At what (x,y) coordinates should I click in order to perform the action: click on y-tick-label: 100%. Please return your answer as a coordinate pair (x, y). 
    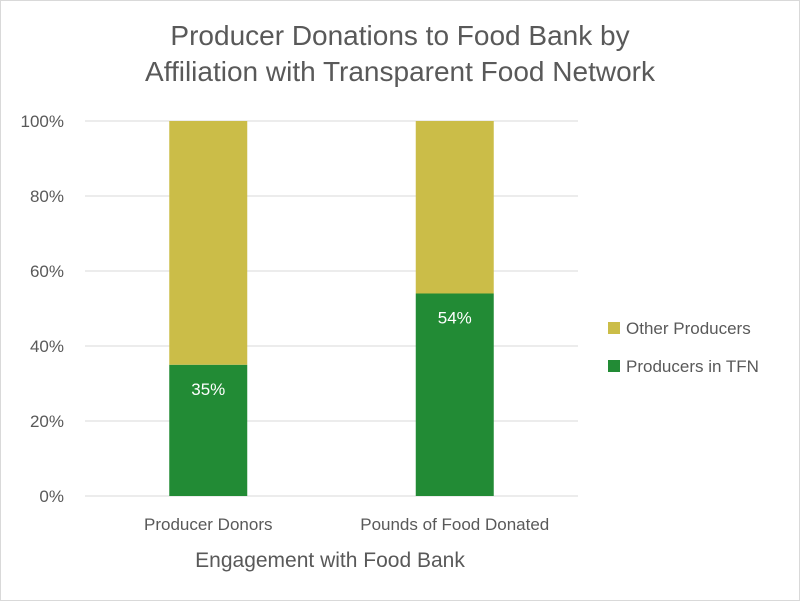
    Looking at the image, I should click on (42, 121).